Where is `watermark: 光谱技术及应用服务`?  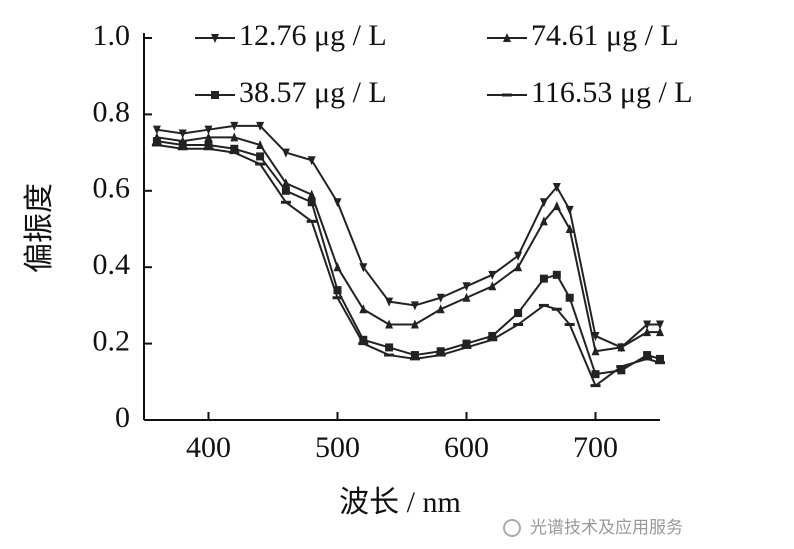
watermark: 光谱技术及应用服务 is located at coordinates (606, 528).